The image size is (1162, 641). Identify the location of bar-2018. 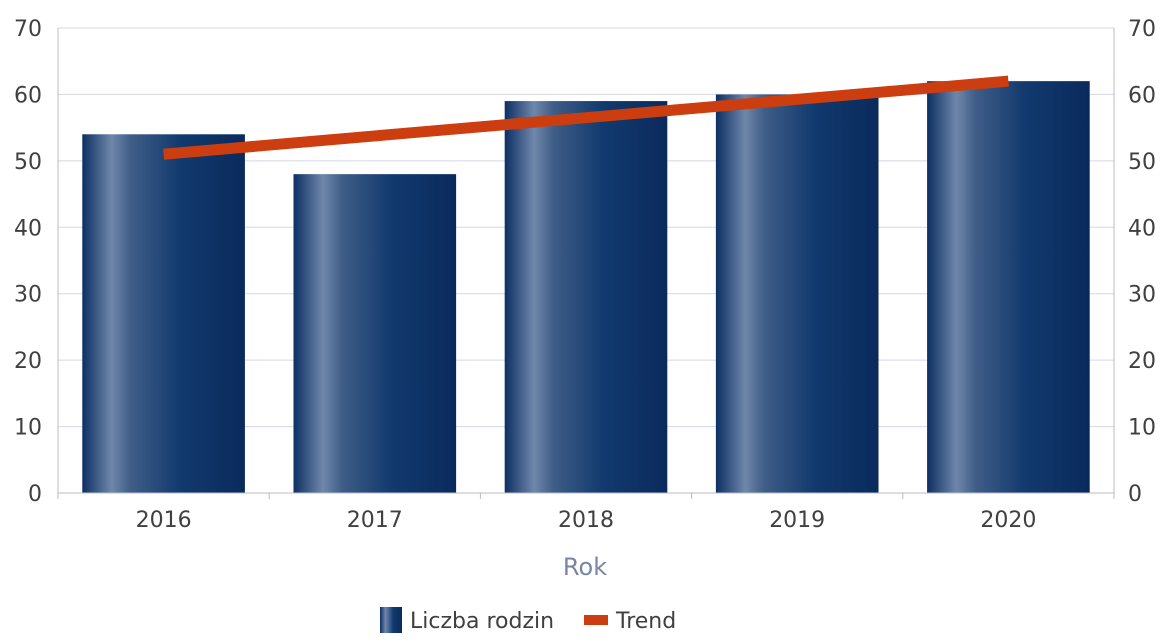
(586, 297).